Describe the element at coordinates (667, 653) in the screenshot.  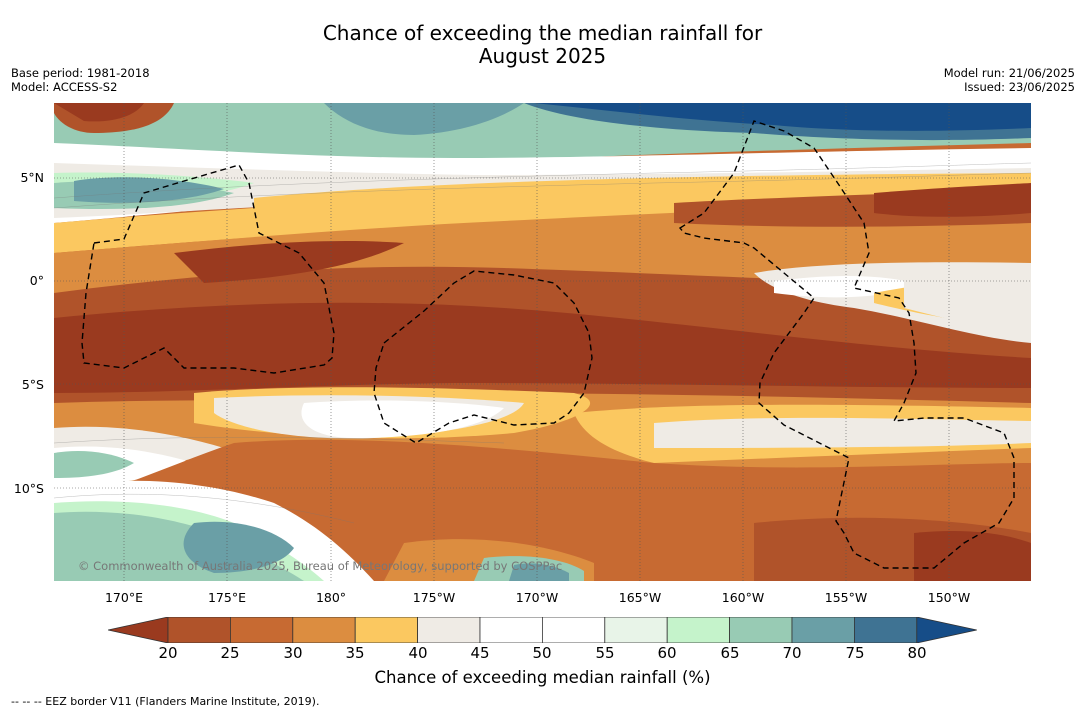
I see `tick-label: 60` at that location.